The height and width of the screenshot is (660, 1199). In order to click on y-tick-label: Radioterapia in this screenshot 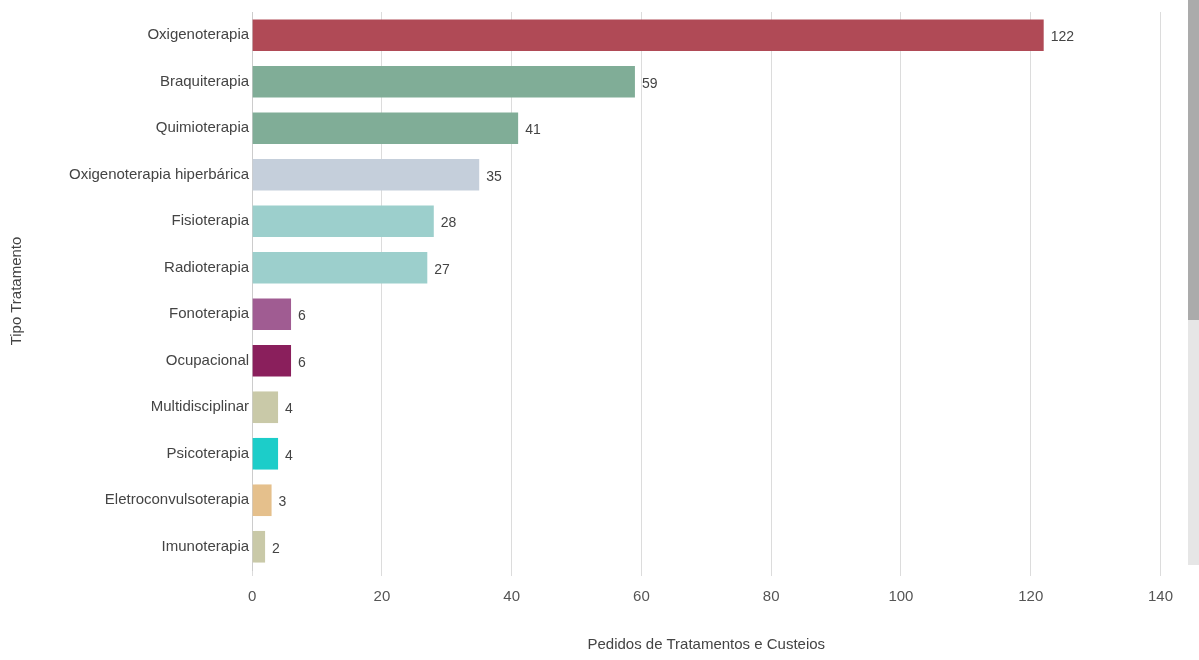, I will do `click(207, 266)`.